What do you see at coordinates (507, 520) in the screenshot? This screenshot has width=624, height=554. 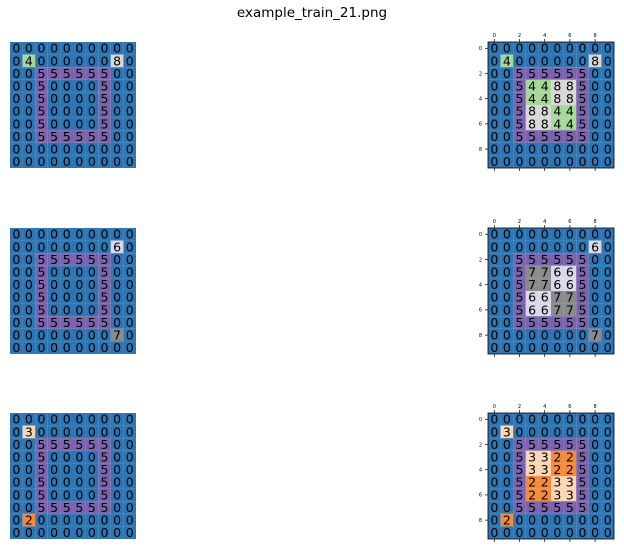 I see `grid-cell: 2` at bounding box center [507, 520].